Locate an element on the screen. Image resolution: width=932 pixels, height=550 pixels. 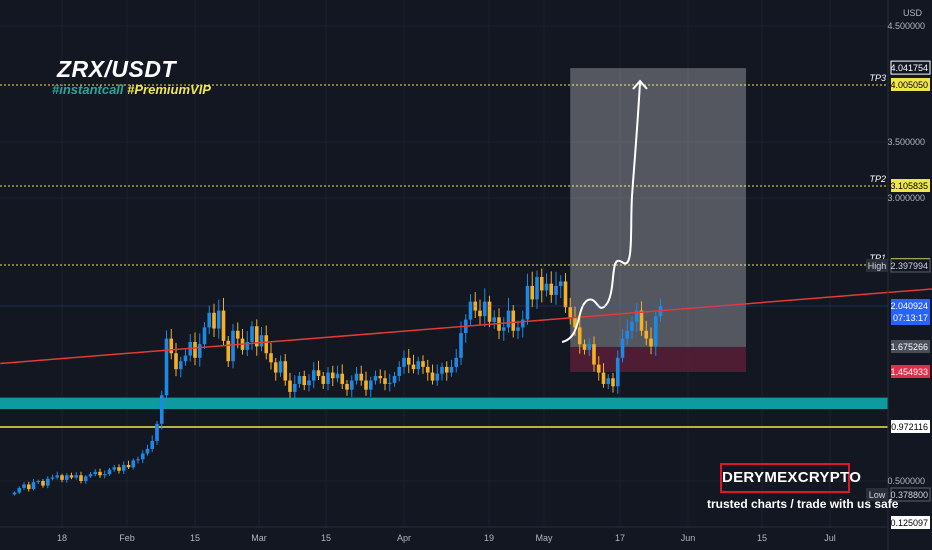
label-tp2: 3.105835 is located at coordinates (909, 186).